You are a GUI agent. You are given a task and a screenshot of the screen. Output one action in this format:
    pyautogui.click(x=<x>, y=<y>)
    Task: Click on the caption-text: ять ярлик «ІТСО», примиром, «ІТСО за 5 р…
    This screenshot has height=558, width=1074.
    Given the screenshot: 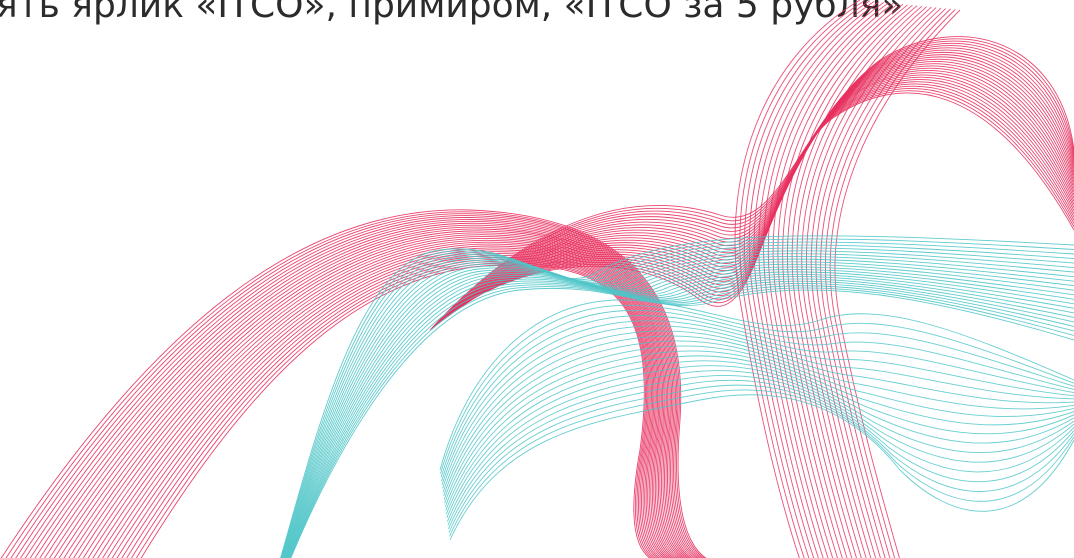 What is the action you would take?
    pyautogui.click(x=452, y=13)
    